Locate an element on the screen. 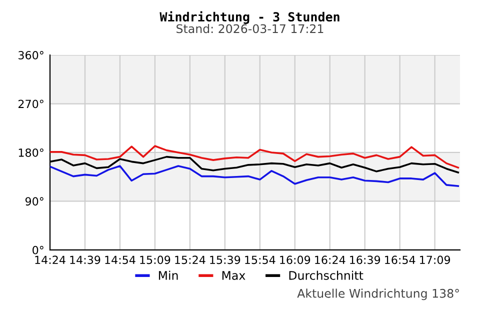 The width and height of the screenshot is (500, 320). legend-label: Min is located at coordinates (168, 275).